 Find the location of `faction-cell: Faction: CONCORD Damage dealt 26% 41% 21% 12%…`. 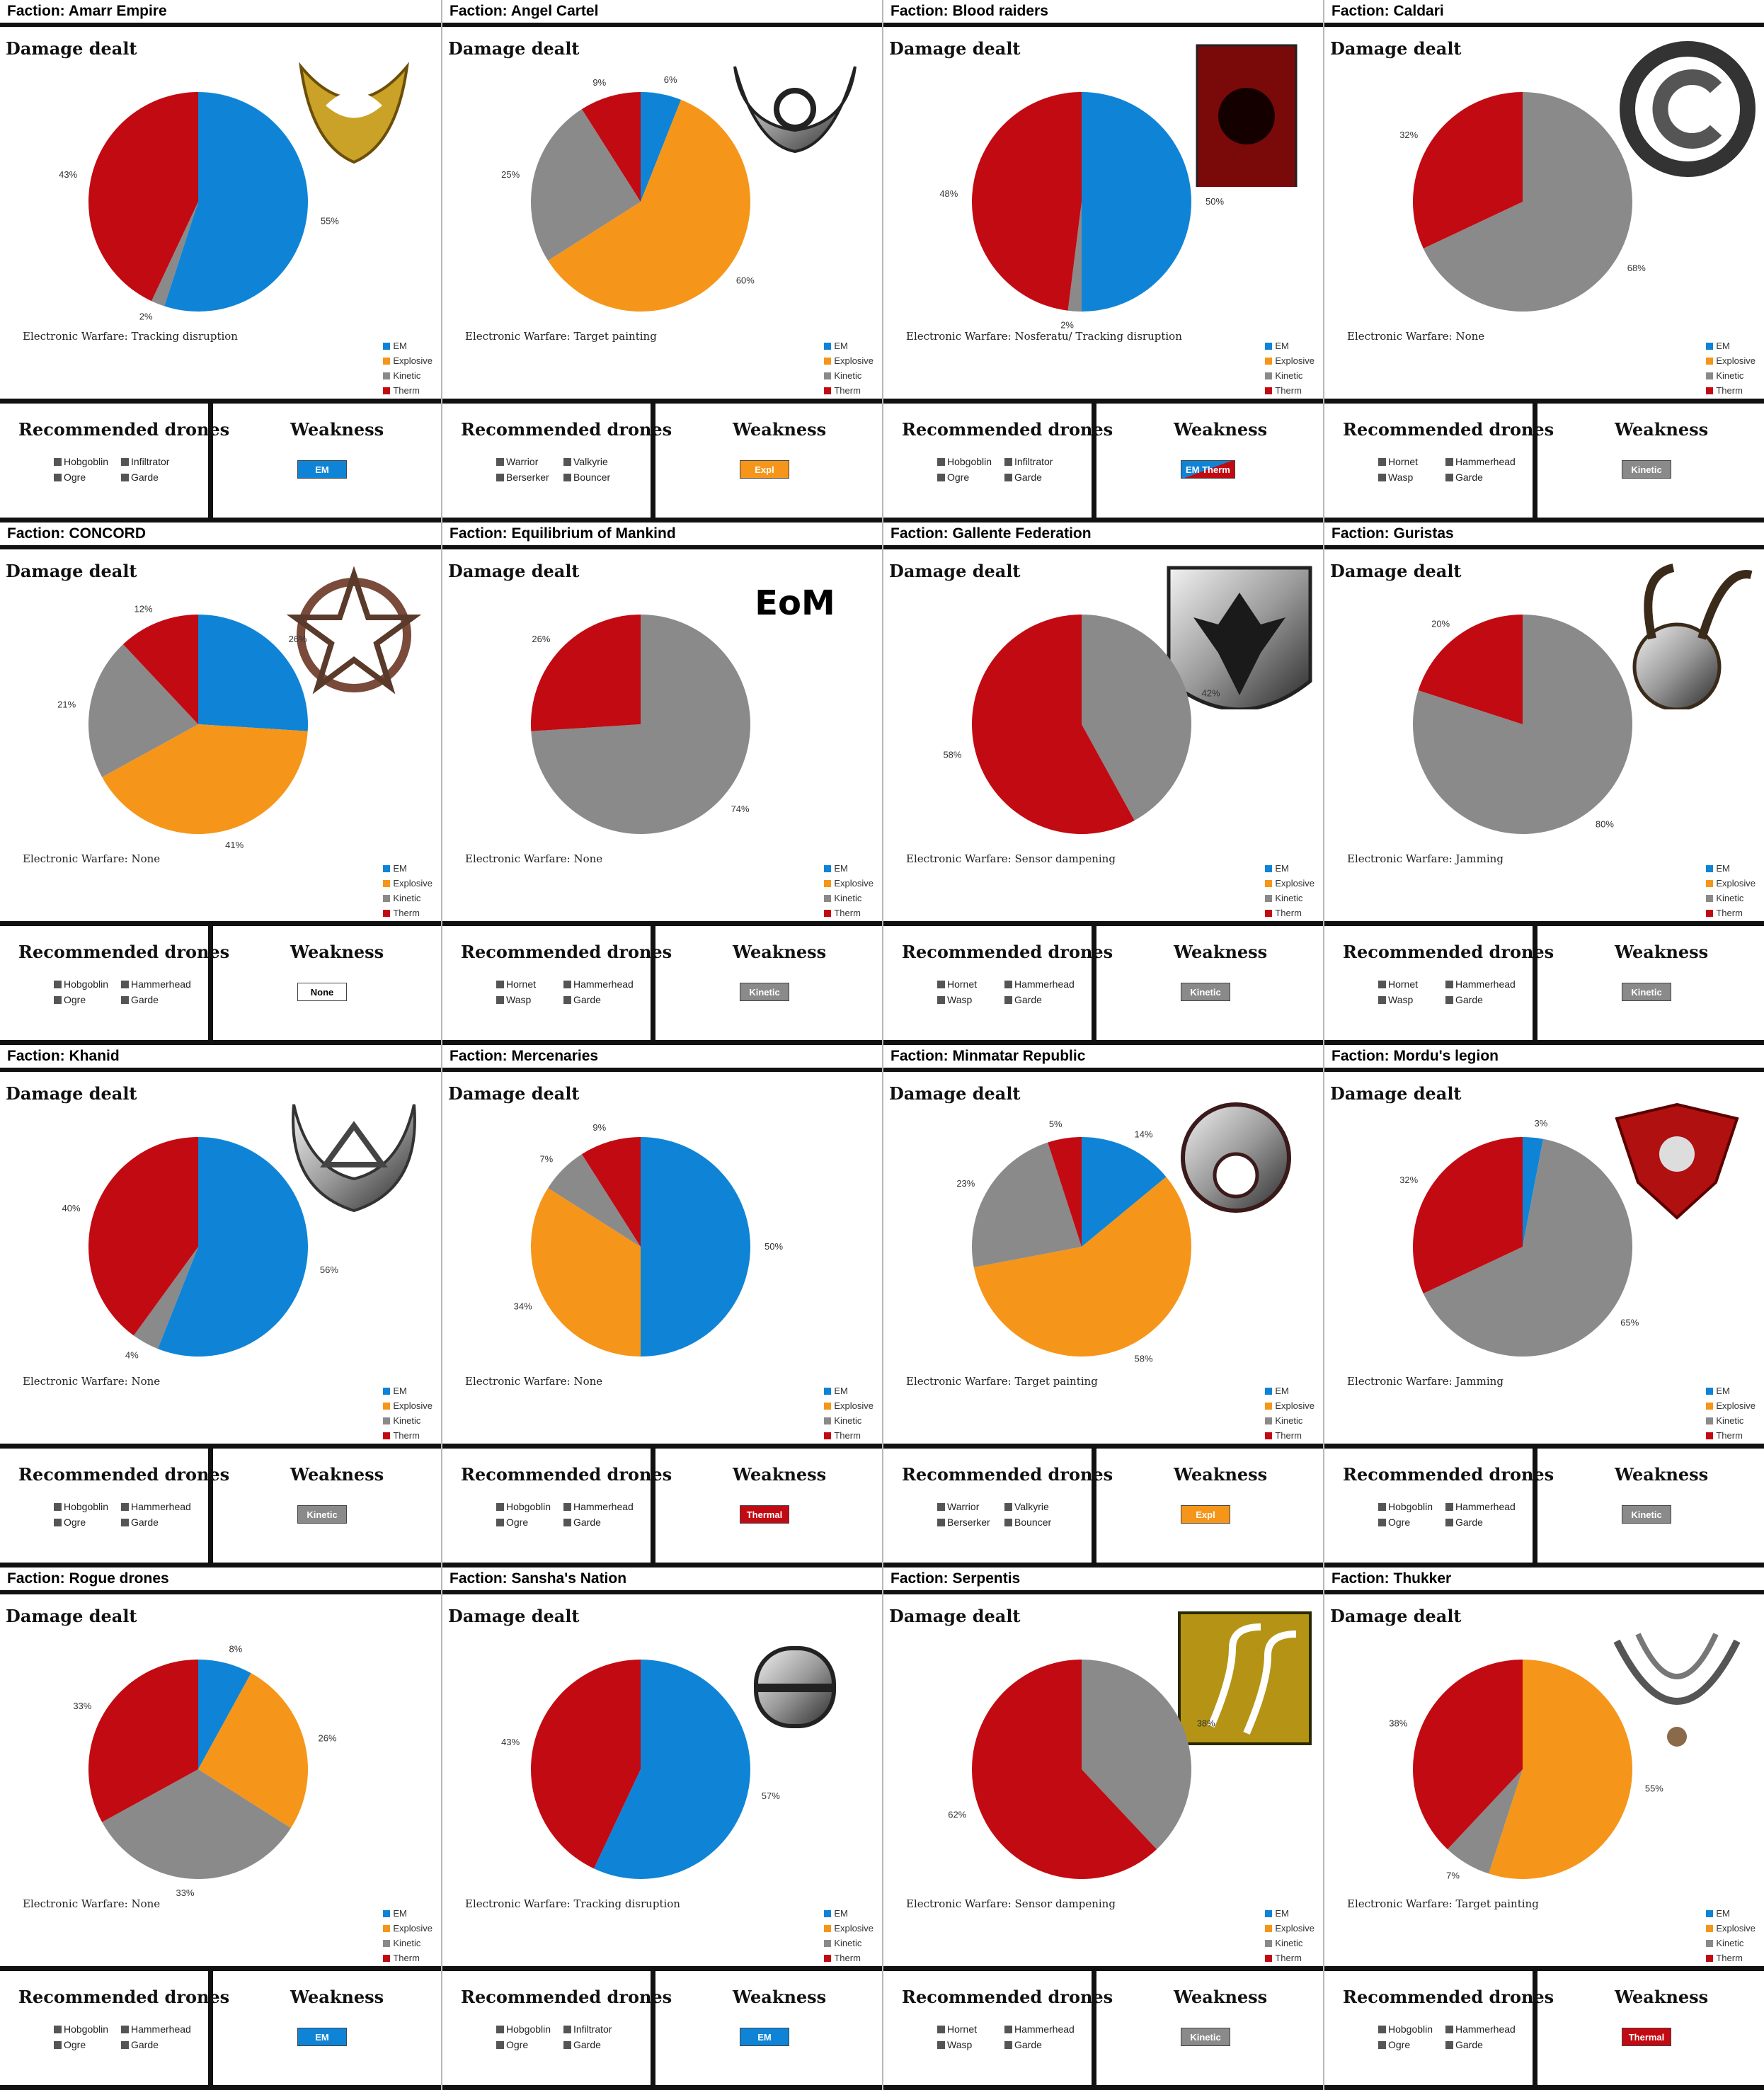

faction-cell: Faction: CONCORD Damage dealt 26% 41% 21% 12%… is located at coordinates (220, 783).